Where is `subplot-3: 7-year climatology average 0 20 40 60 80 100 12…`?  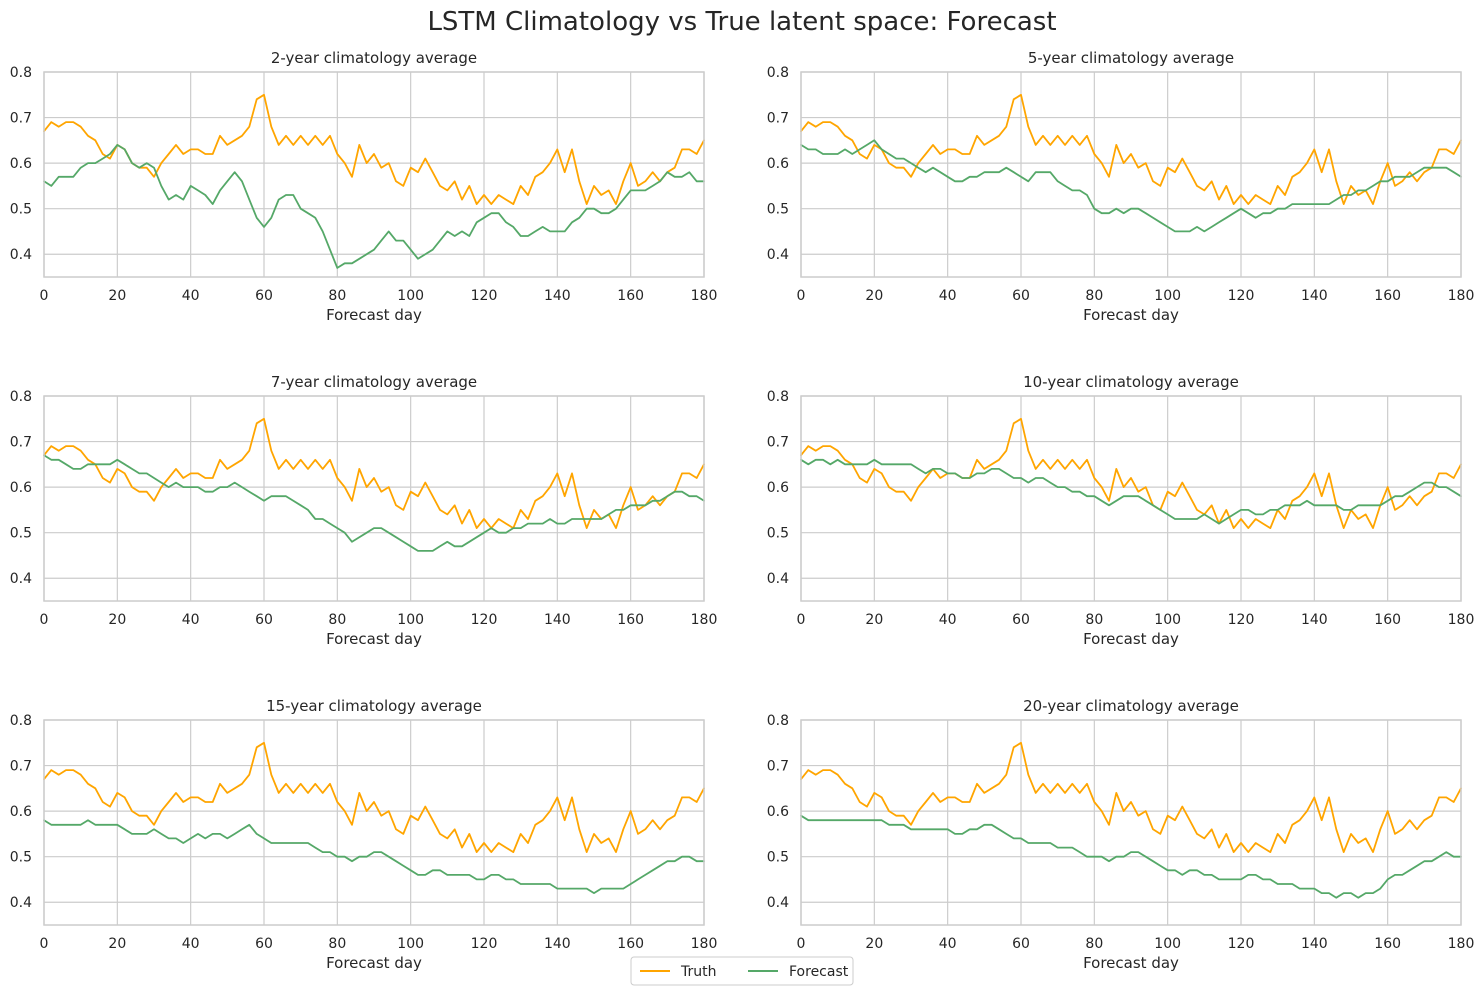
subplot-3: 7-year climatology average 0 20 40 60 80 100 12… is located at coordinates (364, 510).